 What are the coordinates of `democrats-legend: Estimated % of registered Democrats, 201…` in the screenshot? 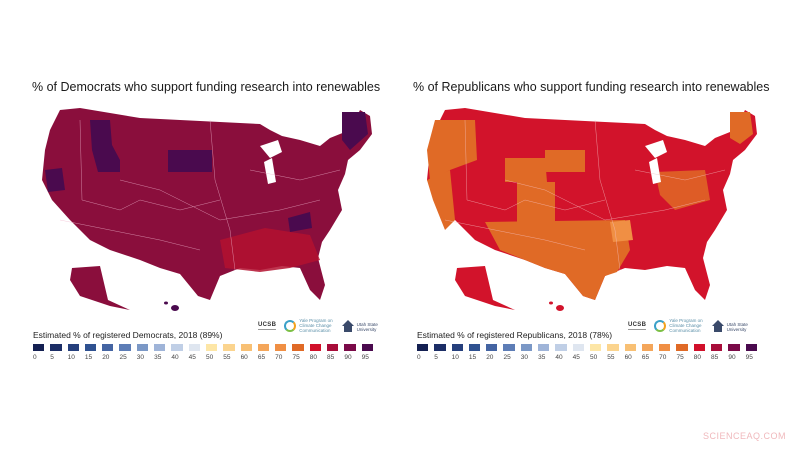 It's located at (203, 345).